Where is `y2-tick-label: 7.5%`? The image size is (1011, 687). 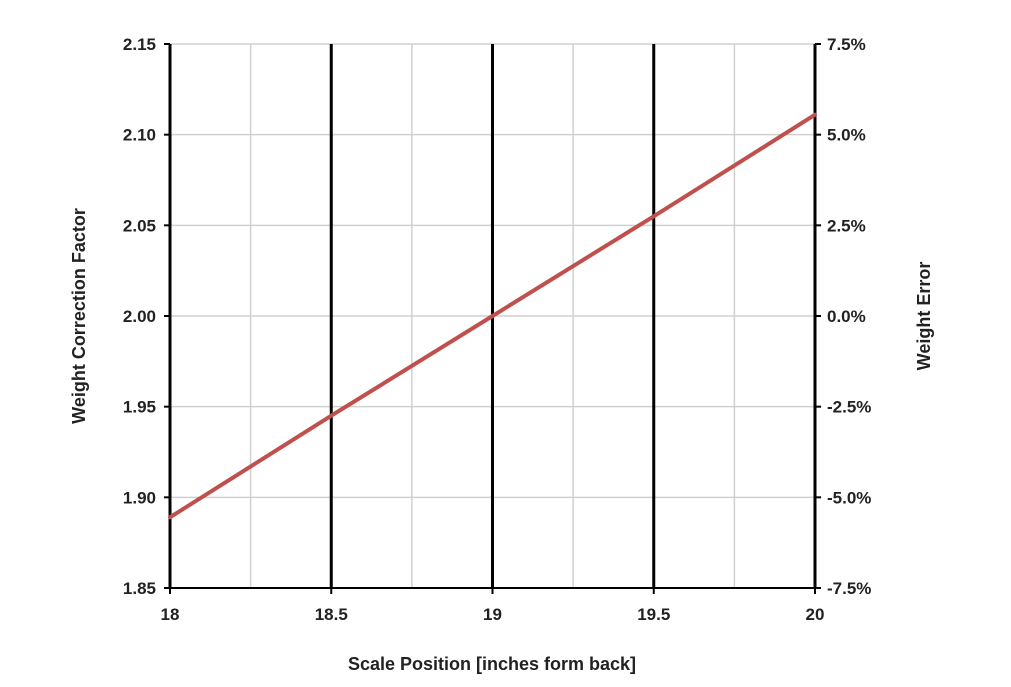 y2-tick-label: 7.5% is located at coordinates (846, 44).